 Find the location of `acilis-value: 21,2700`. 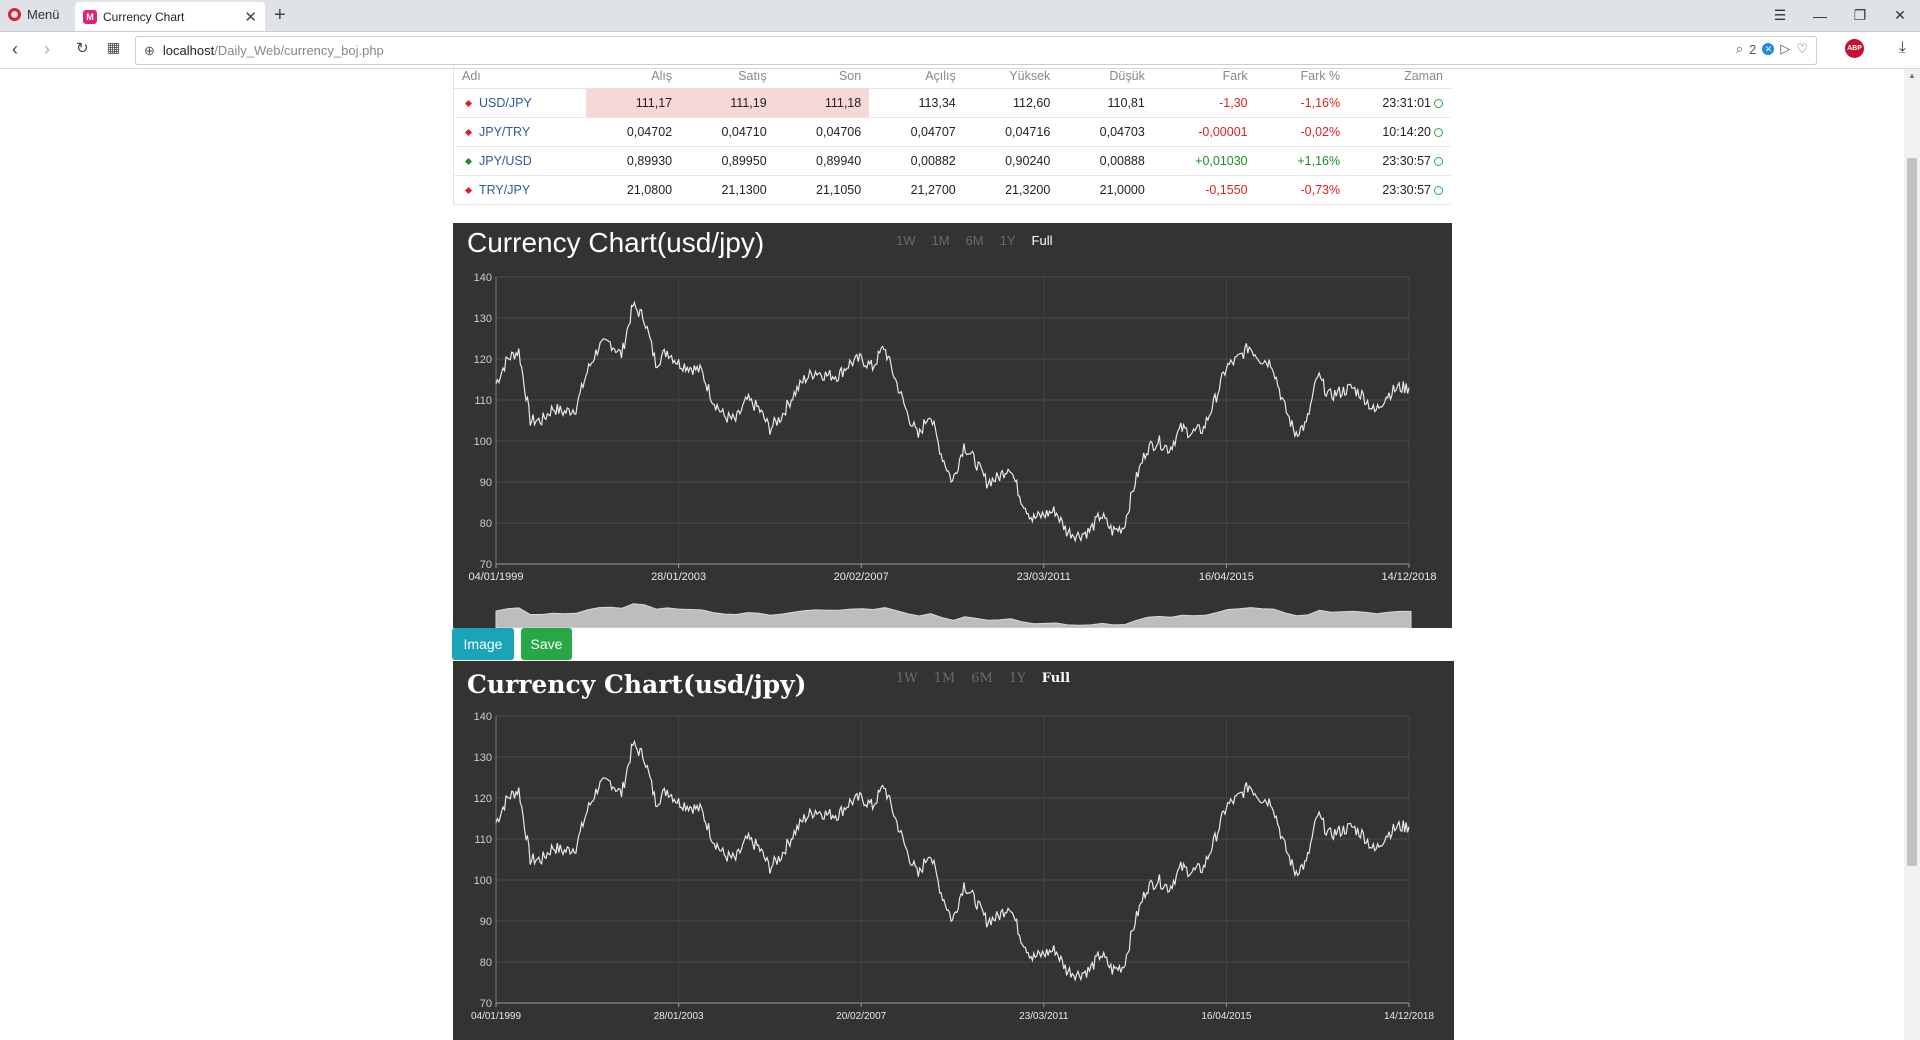

acilis-value: 21,2700 is located at coordinates (933, 190).